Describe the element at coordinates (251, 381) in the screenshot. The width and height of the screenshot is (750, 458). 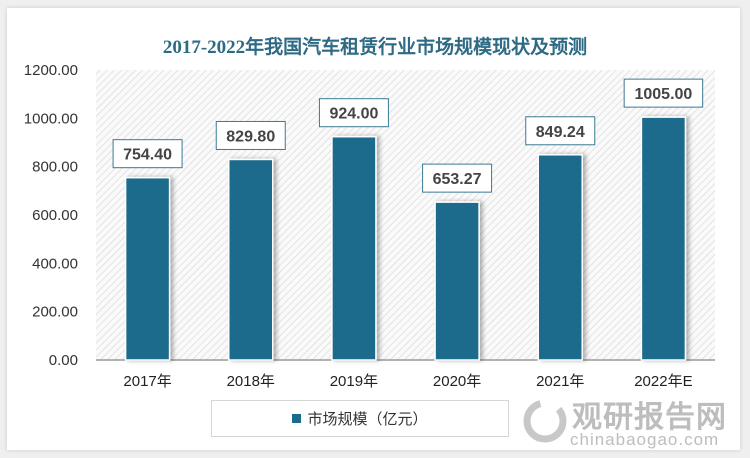
I see `x-tick-label: 2018年` at that location.